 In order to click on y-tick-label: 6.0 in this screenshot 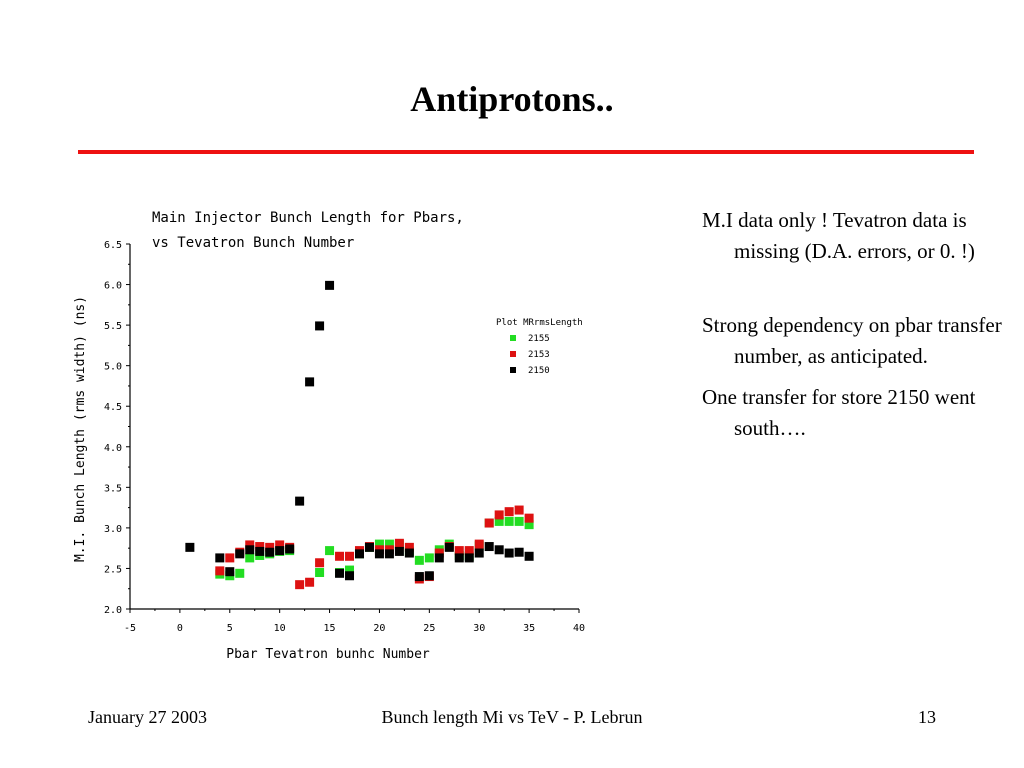, I will do `click(113, 286)`.